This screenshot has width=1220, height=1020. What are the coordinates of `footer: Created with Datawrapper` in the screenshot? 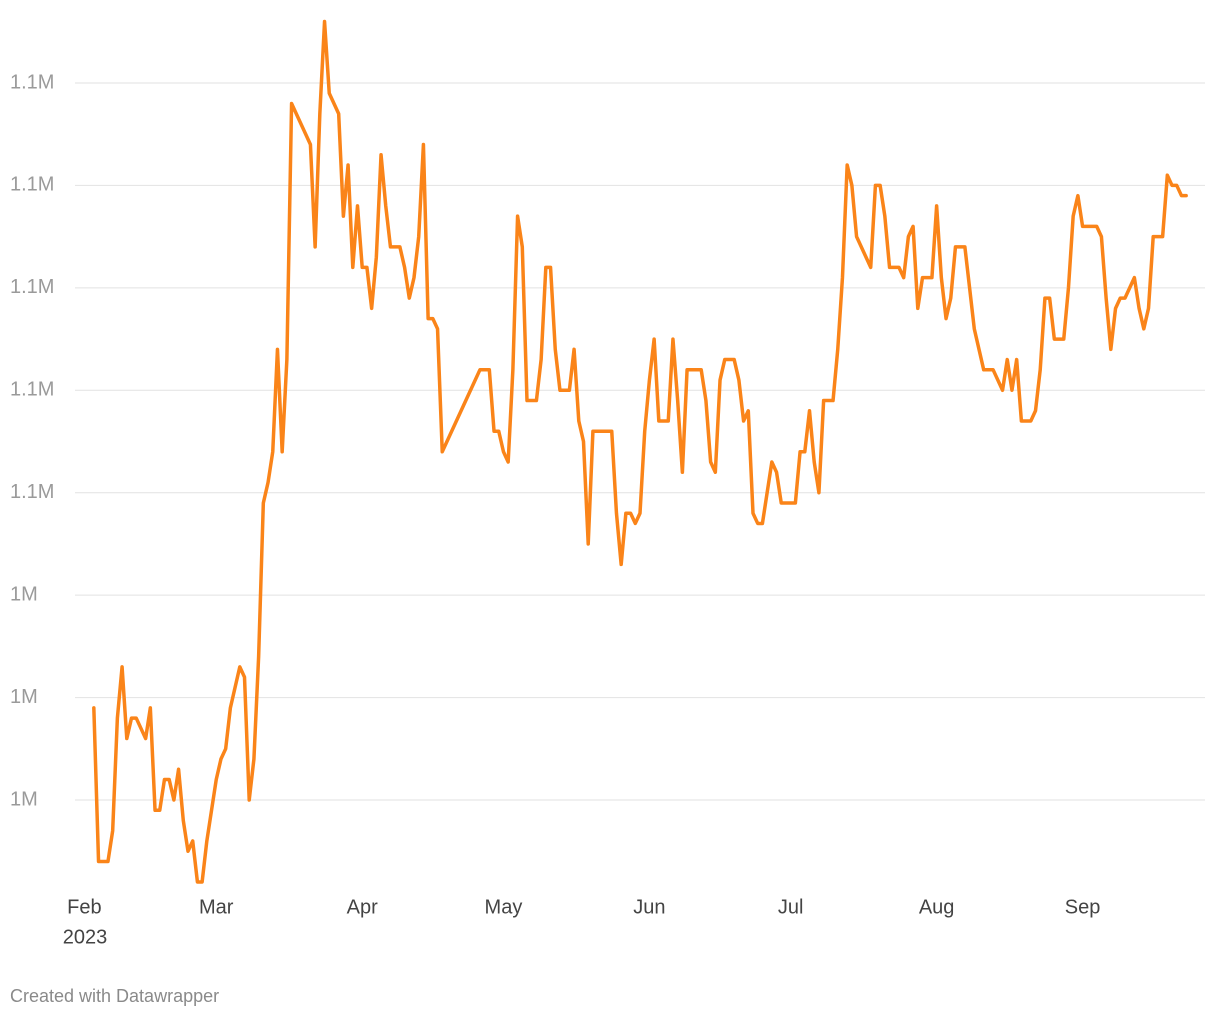 It's located at (114, 996).